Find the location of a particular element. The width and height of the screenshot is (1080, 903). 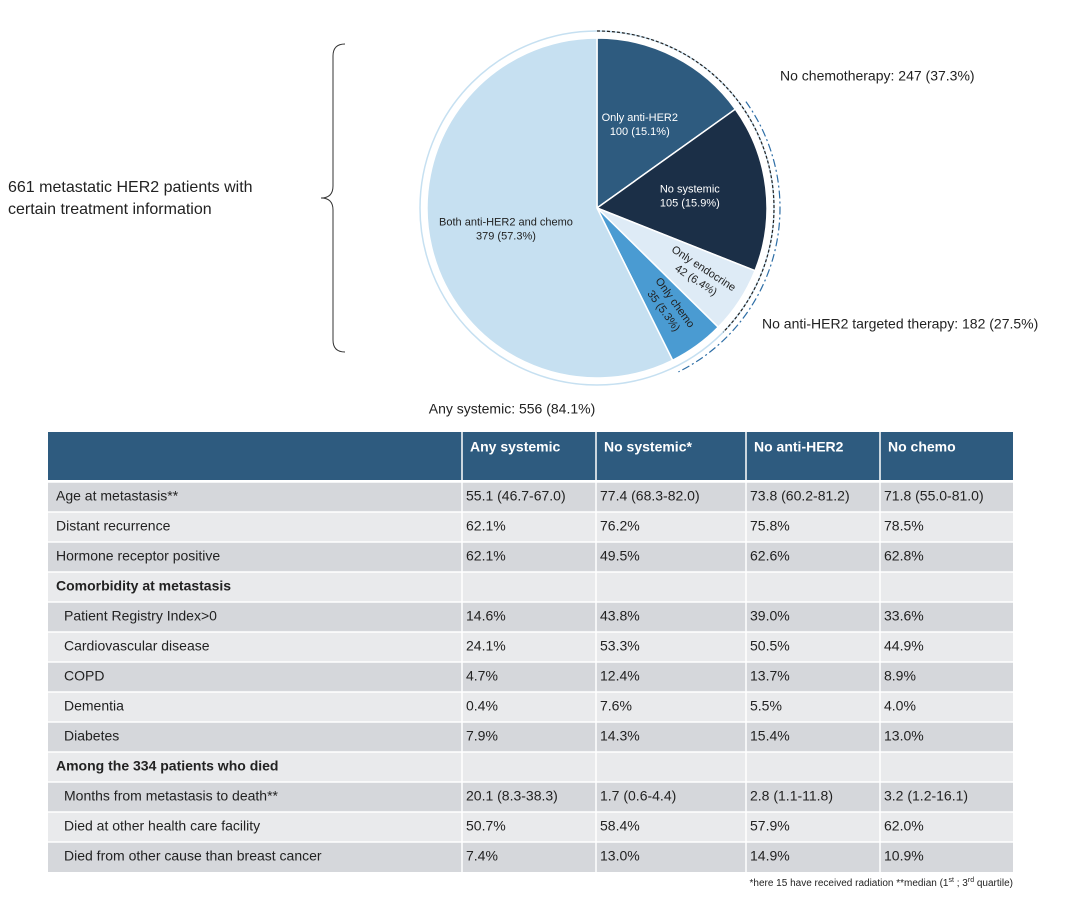

annotation: Any systemic: 556 (84.1%) is located at coordinates (512, 409).